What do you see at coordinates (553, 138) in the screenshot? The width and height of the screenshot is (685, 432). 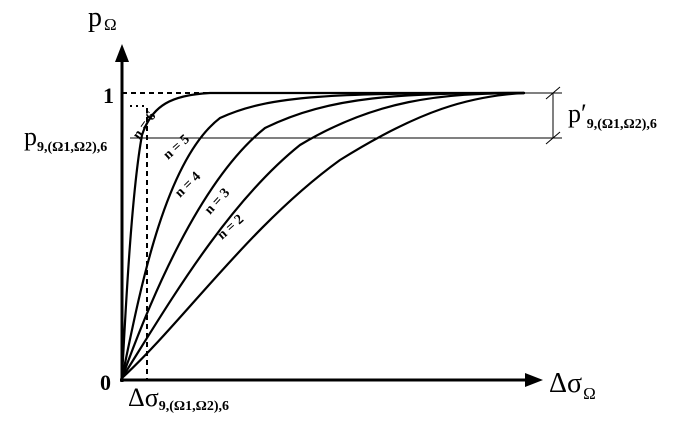 I see `dimension-tick-bottom` at bounding box center [553, 138].